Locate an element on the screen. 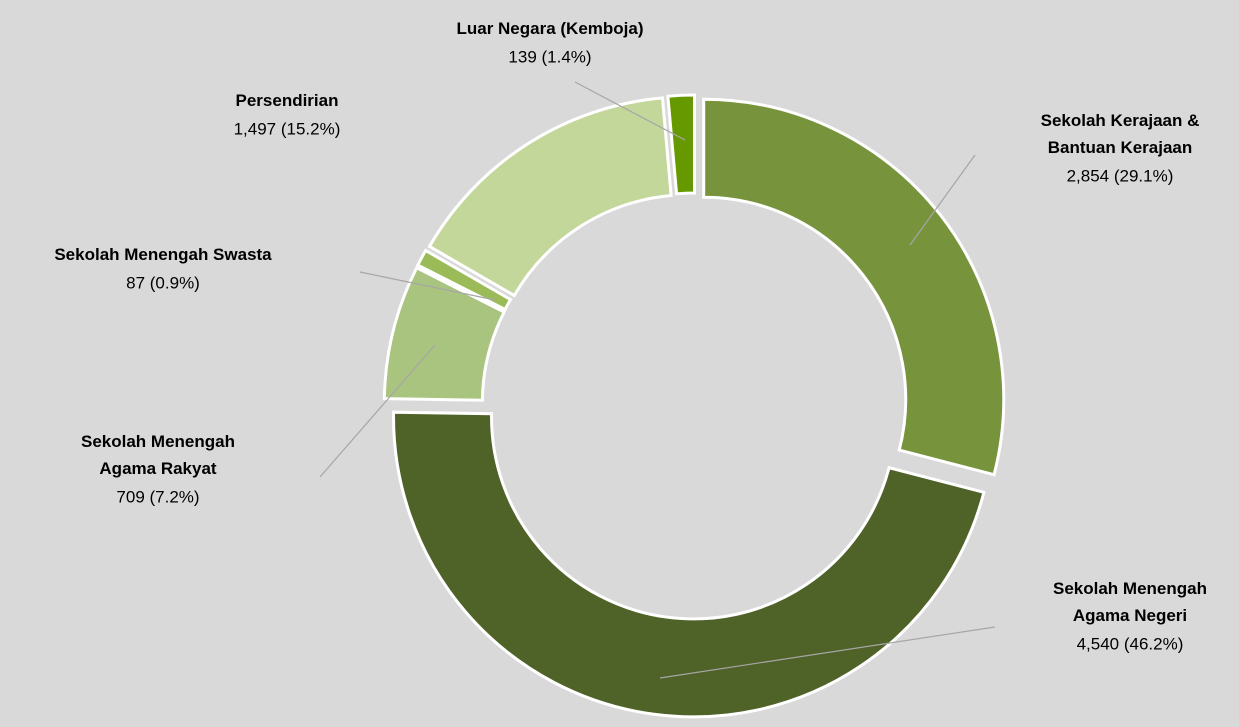 This screenshot has height=727, width=1239. value-label: 139 (1.4%) is located at coordinates (549, 56).